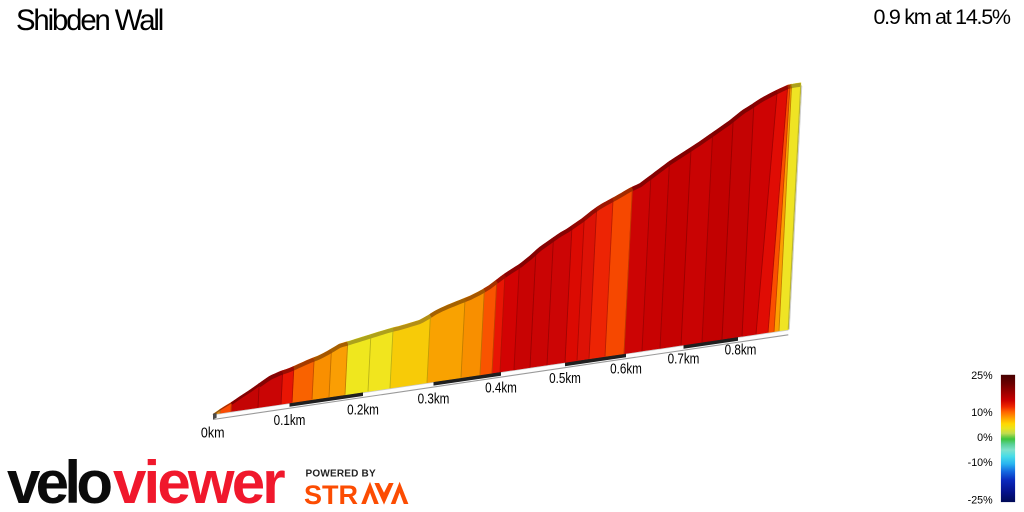 The width and height of the screenshot is (1024, 512). What do you see at coordinates (60, 480) in the screenshot?
I see `svg-text: velo` at bounding box center [60, 480].